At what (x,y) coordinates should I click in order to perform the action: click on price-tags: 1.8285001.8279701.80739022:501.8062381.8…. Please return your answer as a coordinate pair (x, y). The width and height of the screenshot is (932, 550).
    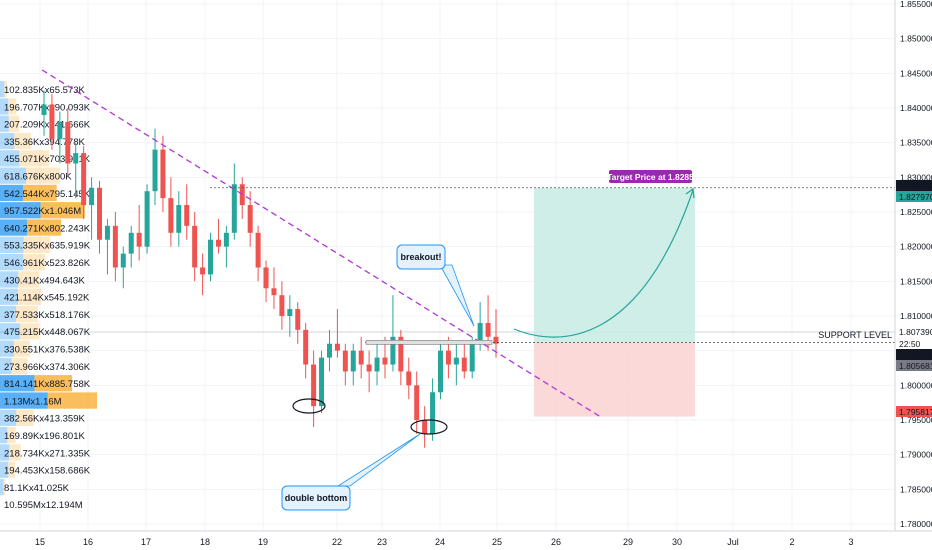
    Looking at the image, I should click on (914, 298).